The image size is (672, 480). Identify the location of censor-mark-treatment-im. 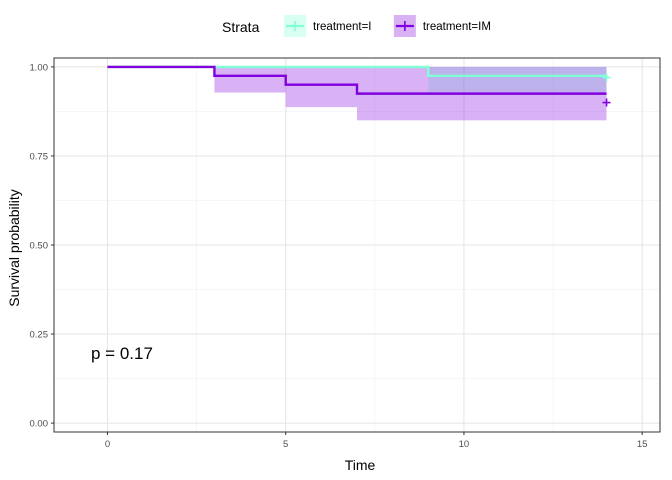
(606, 102).